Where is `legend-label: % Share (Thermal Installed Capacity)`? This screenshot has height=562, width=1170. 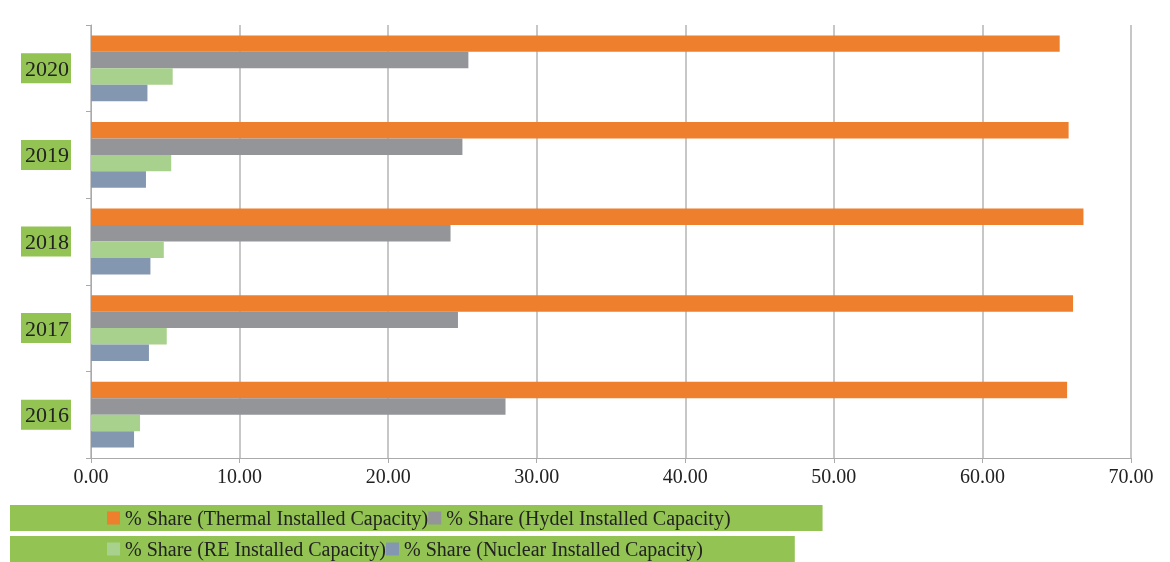
legend-label: % Share (Thermal Installed Capacity) is located at coordinates (277, 518).